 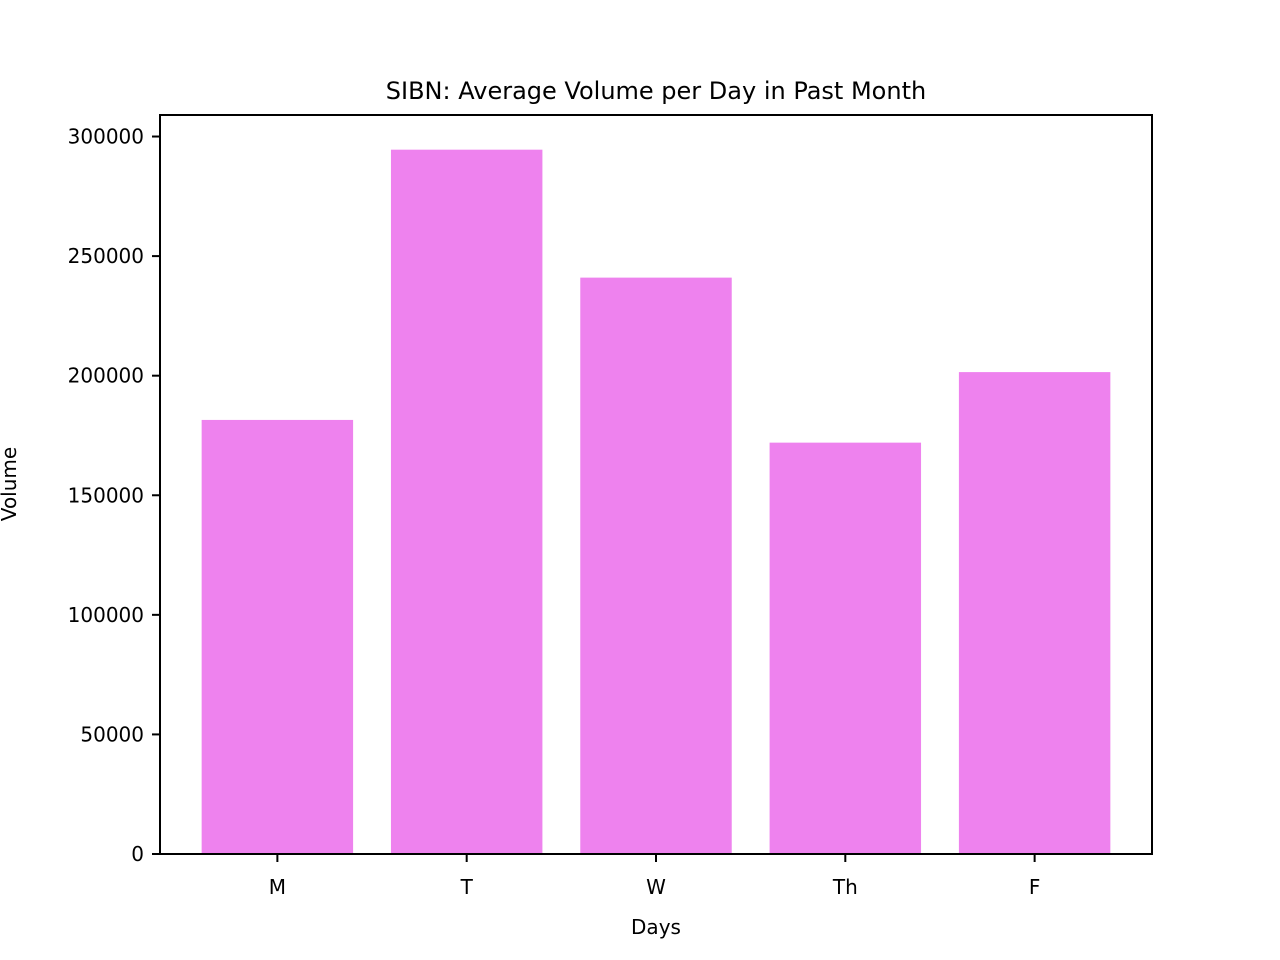 I want to click on y-tick-label: 250000, so click(x=106, y=256).